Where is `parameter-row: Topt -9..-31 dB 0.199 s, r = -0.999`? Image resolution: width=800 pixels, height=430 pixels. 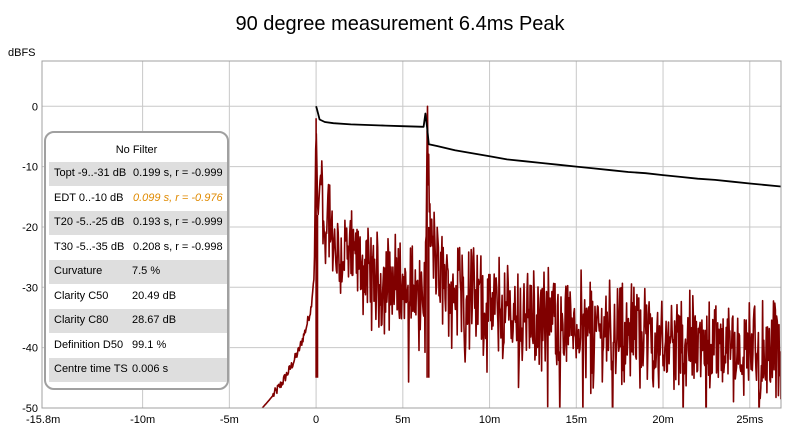
parameter-row: Topt -9..-31 dB 0.199 s, r = -0.999 is located at coordinates (138, 174).